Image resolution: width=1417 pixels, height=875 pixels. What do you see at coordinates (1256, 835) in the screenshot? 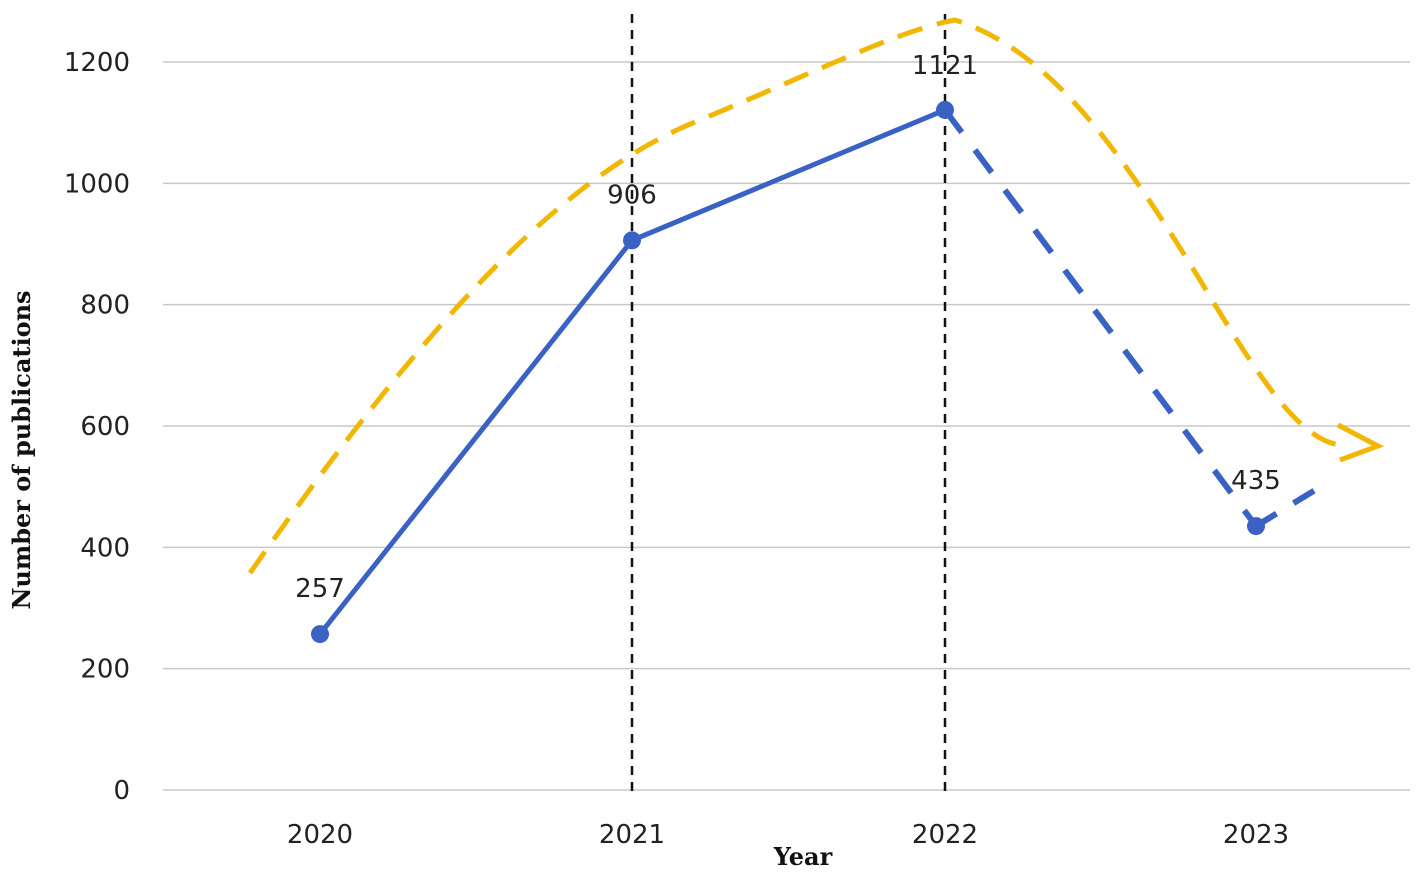
I see `x-tick-label: 2023` at bounding box center [1256, 835].